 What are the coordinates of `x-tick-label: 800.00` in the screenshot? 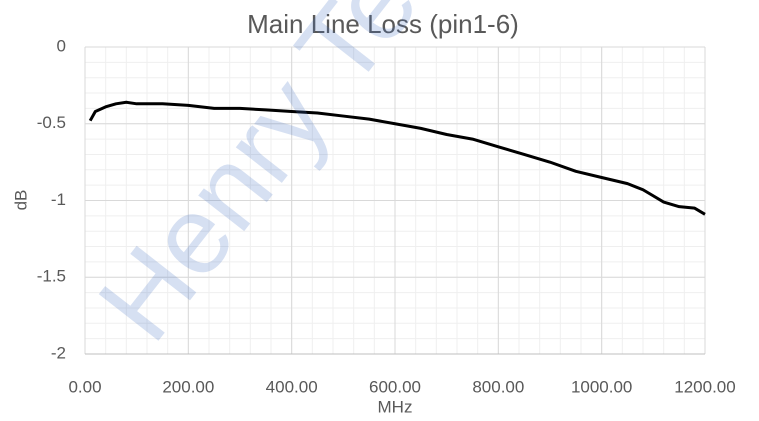 It's located at (498, 386).